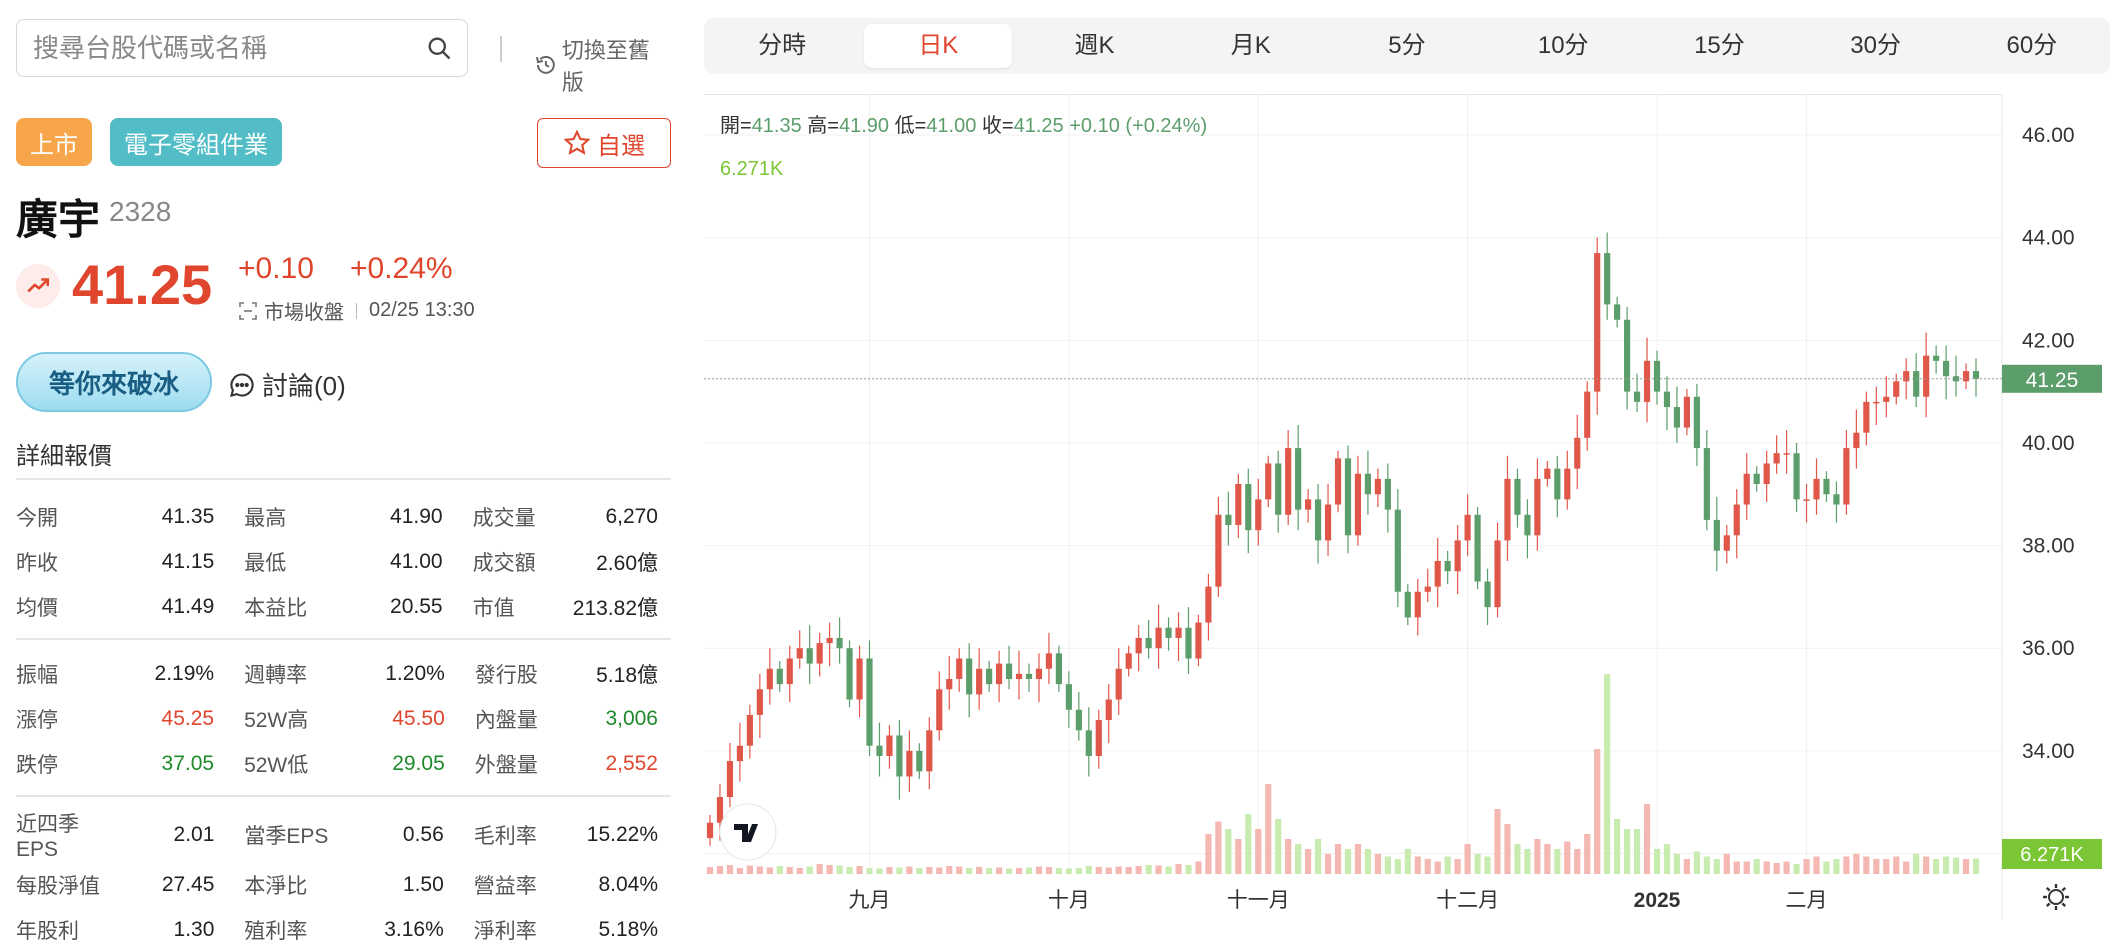 This screenshot has height=952, width=2126. Describe the element at coordinates (287, 384) in the screenshot. I see `discussion-link: 討論(0)` at that location.